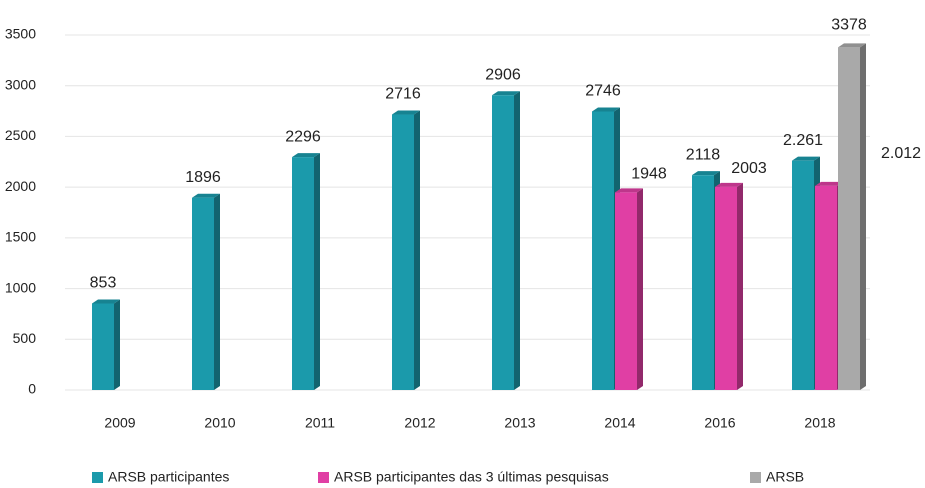 Image resolution: width=925 pixels, height=488 pixels. What do you see at coordinates (785, 477) in the screenshot?
I see `legend-label: ARSB` at bounding box center [785, 477].